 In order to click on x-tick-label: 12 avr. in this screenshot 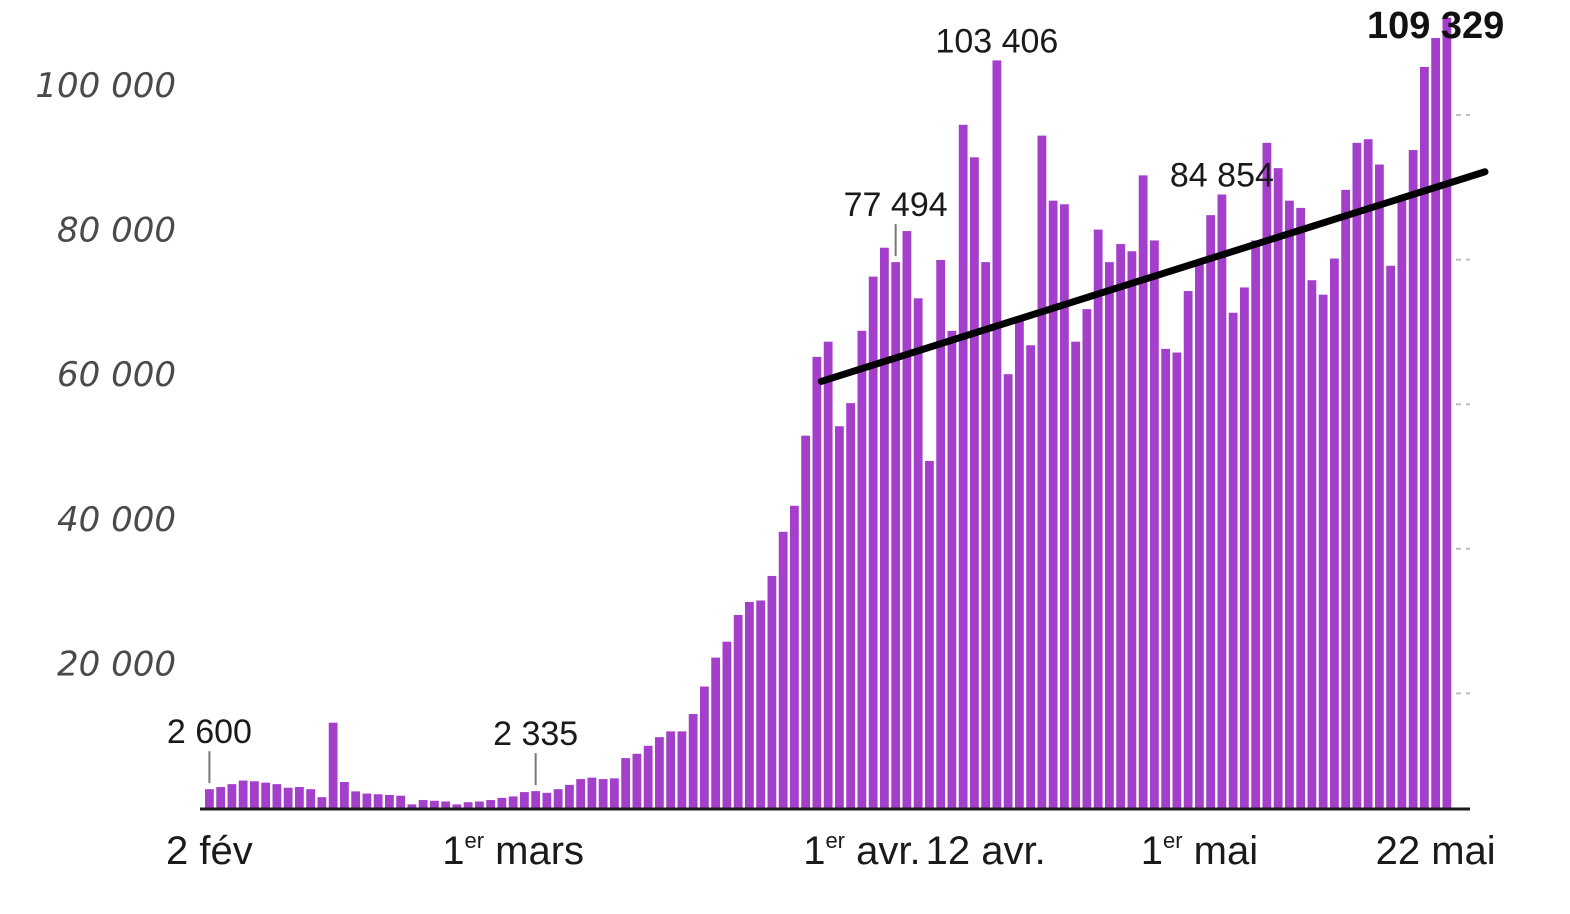, I will do `click(986, 851)`.